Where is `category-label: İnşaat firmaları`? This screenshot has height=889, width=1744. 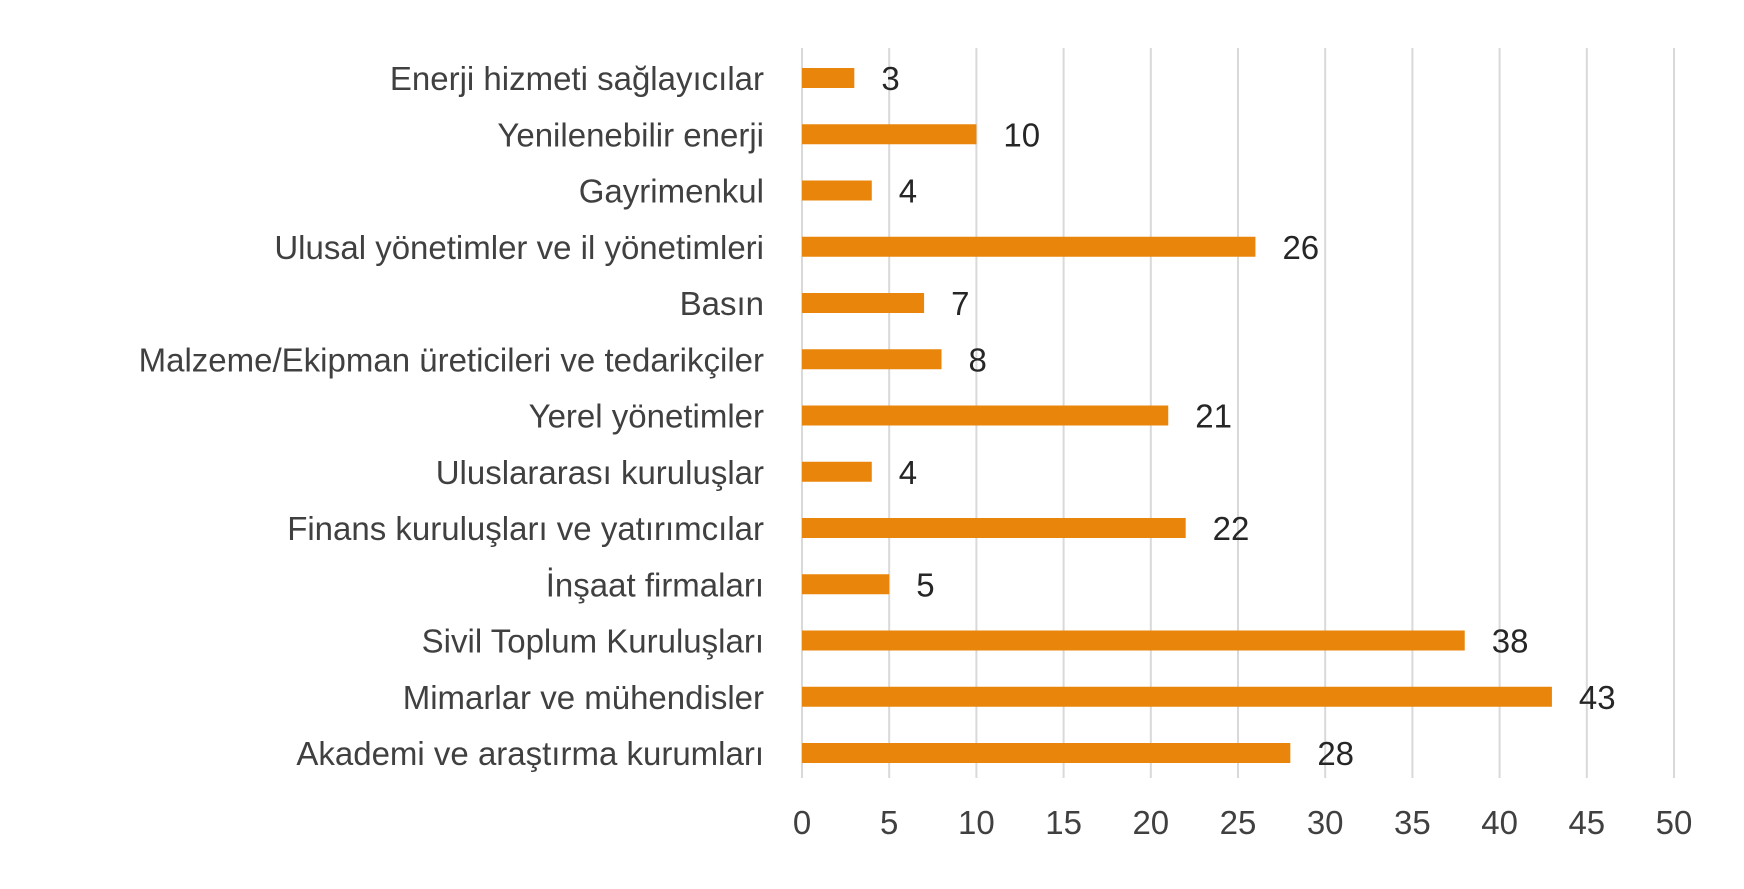
category-label: İnşaat firmaları is located at coordinates (655, 584).